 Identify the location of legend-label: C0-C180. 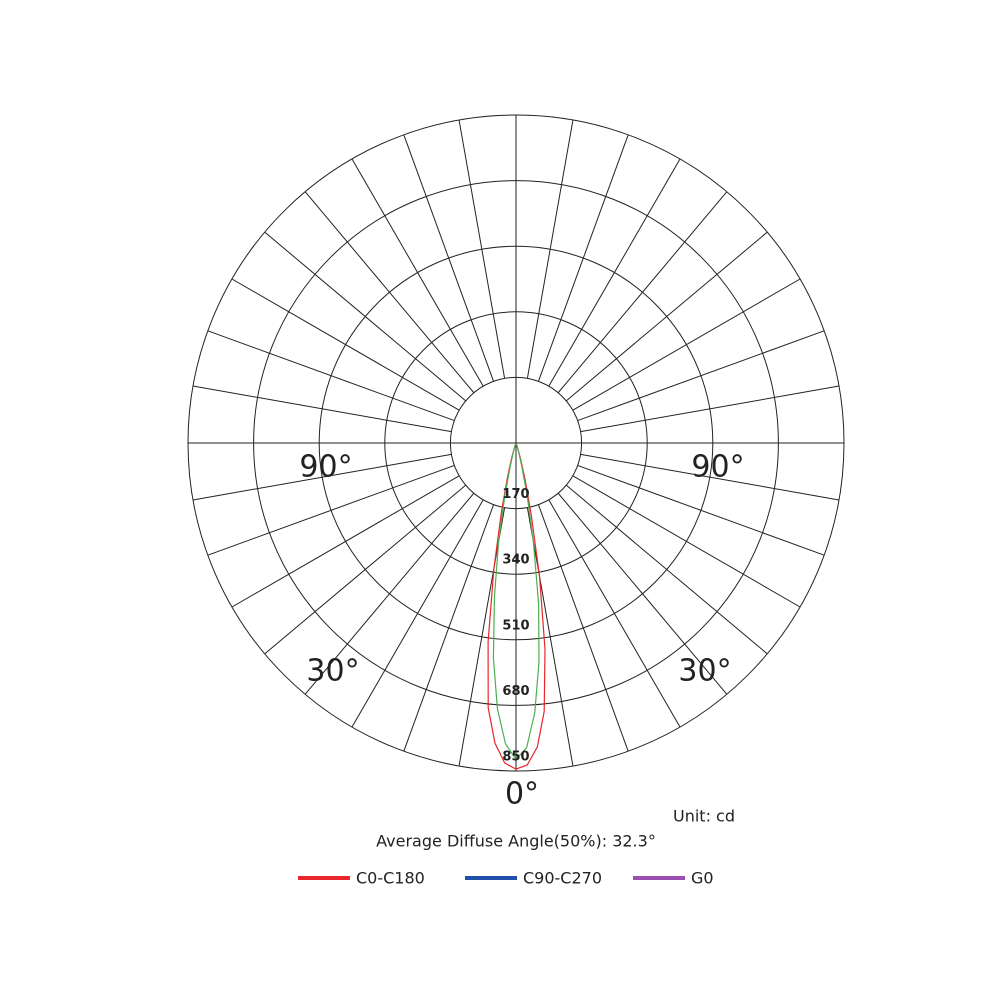
(390, 878).